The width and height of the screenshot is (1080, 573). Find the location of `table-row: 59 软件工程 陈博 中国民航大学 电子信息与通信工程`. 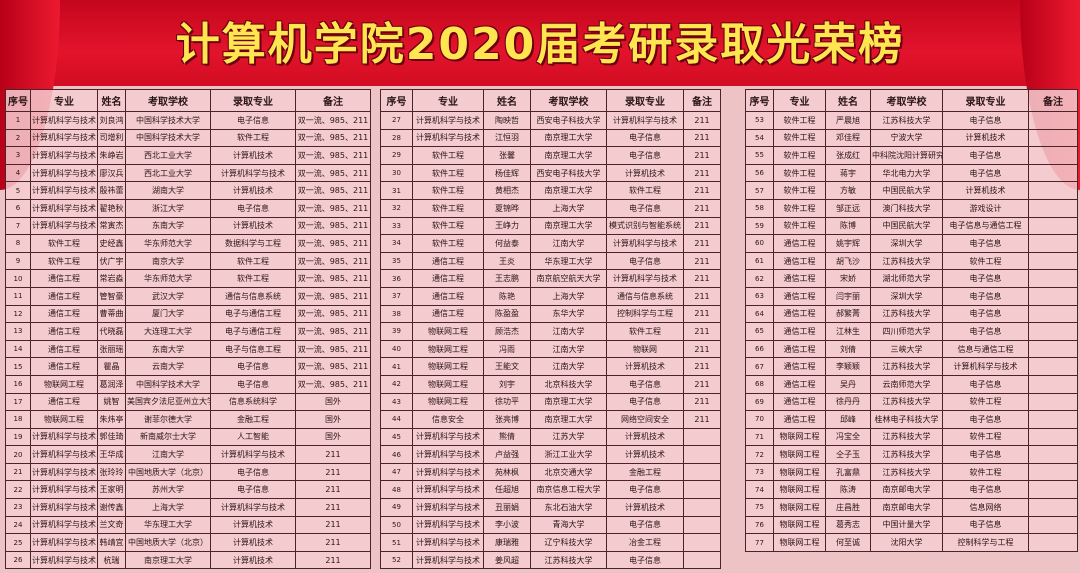

table-row: 59 软件工程 陈博 中国民航大学 电子信息与通信工程 is located at coordinates (911, 226).